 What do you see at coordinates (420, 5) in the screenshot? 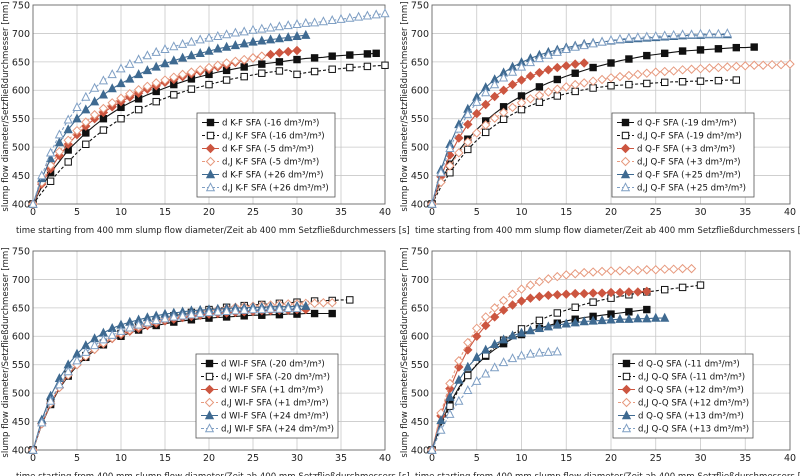
I see `y-tick-label: 750` at bounding box center [420, 5].